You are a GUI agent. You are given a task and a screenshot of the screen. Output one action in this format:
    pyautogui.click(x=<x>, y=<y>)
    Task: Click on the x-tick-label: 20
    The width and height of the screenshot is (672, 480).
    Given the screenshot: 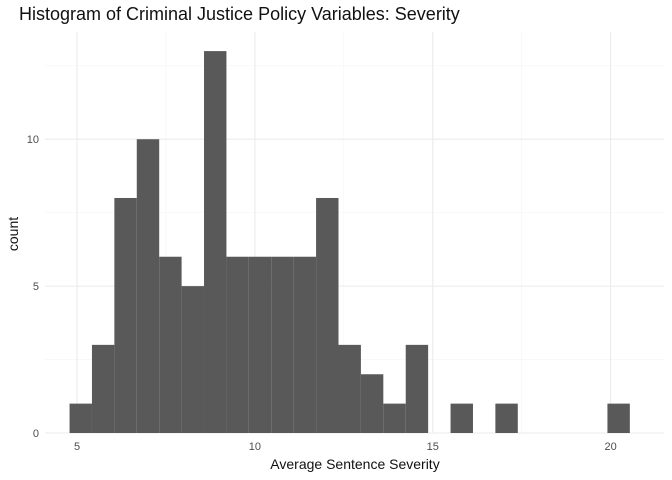 What is the action you would take?
    pyautogui.click(x=611, y=447)
    